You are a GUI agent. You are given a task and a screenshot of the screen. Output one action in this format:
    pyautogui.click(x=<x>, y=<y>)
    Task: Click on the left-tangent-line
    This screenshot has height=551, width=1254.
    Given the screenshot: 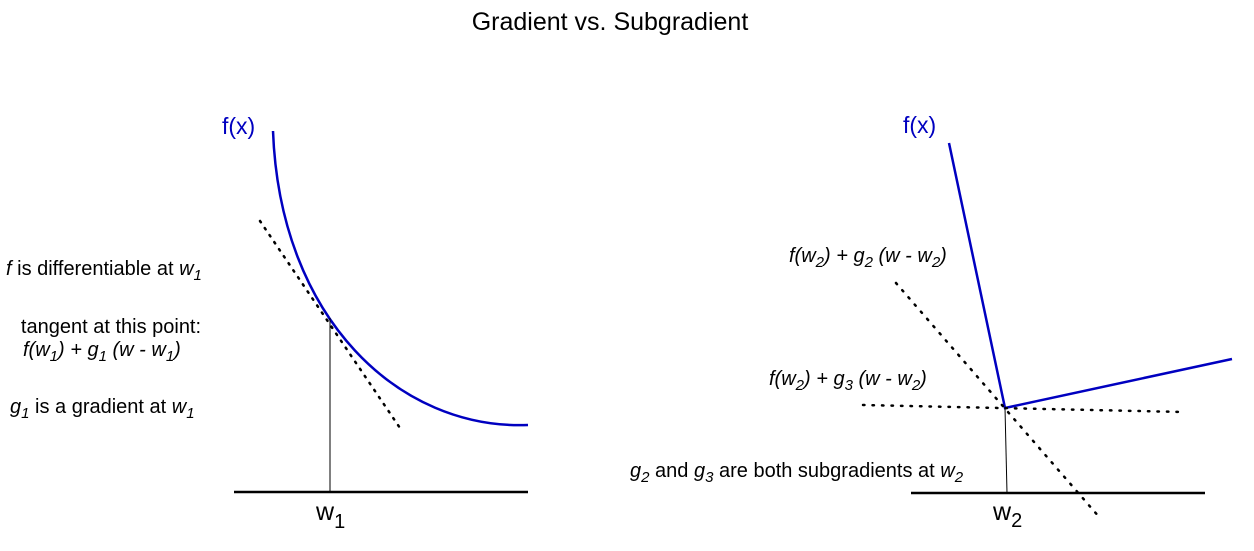 What is the action you would take?
    pyautogui.click(x=331, y=326)
    